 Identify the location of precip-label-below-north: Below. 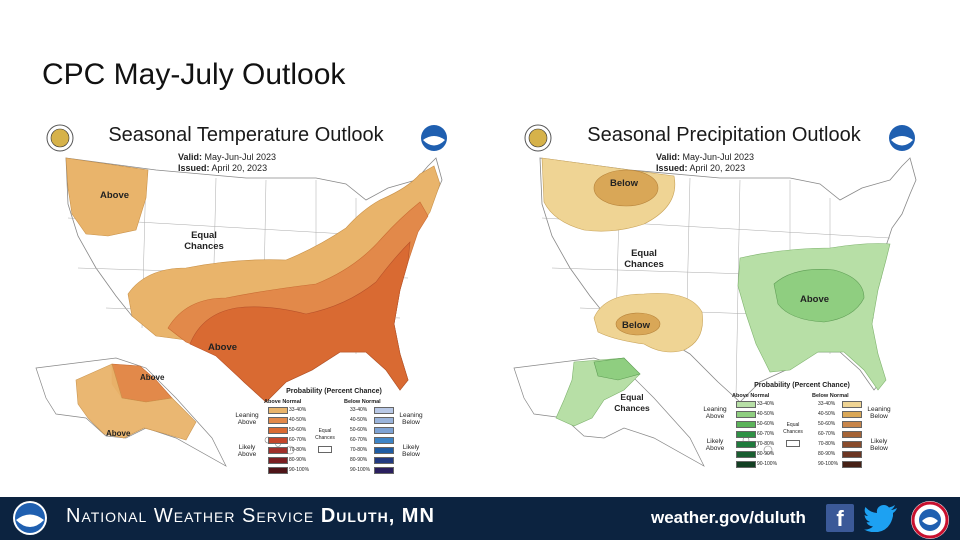
(624, 183).